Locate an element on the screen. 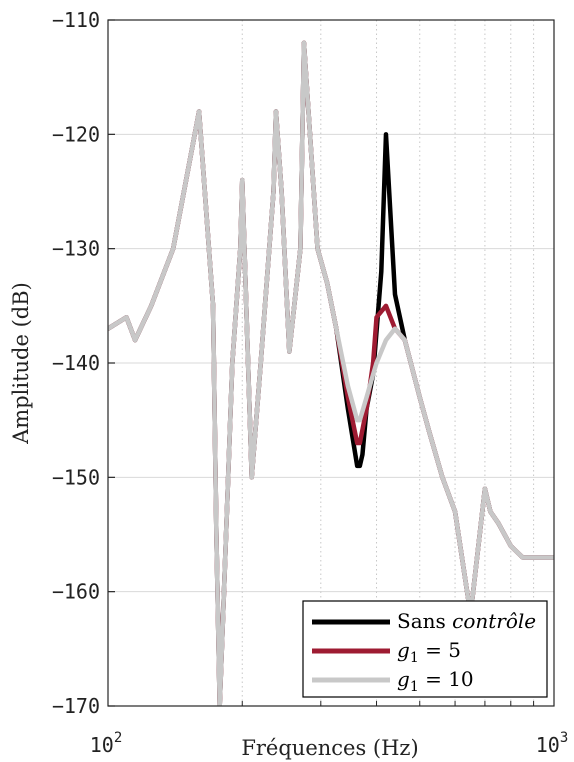 This screenshot has width=574, height=762. y-tick-labels: −110 −120 −130 −140 −150 −160 −170 is located at coordinates (76, 363).